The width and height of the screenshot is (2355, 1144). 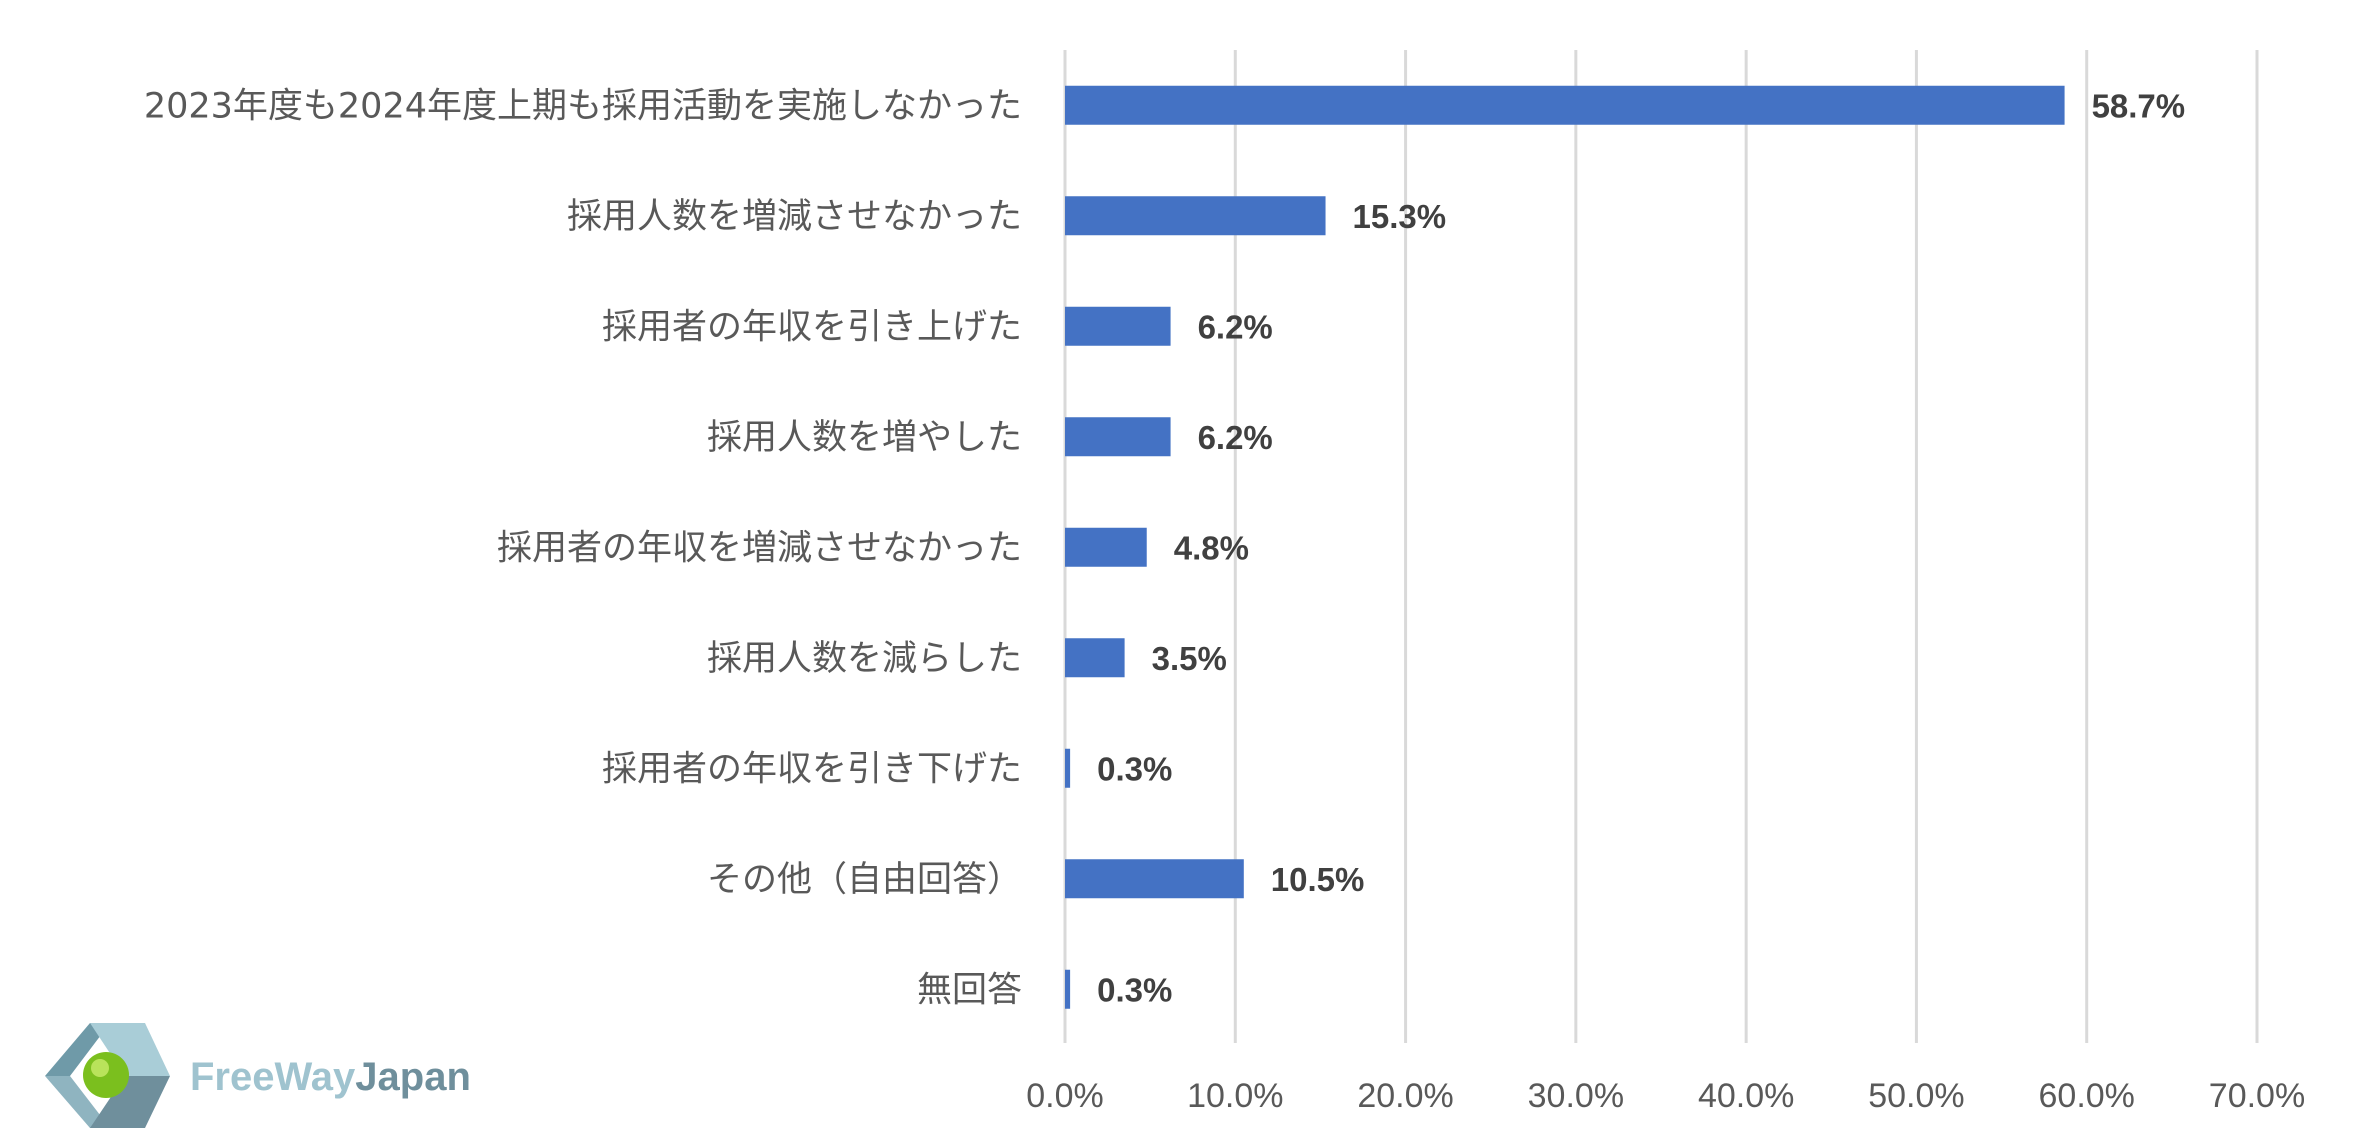 What do you see at coordinates (864, 880) in the screenshot?
I see `category-label: その他（自由回答）` at bounding box center [864, 880].